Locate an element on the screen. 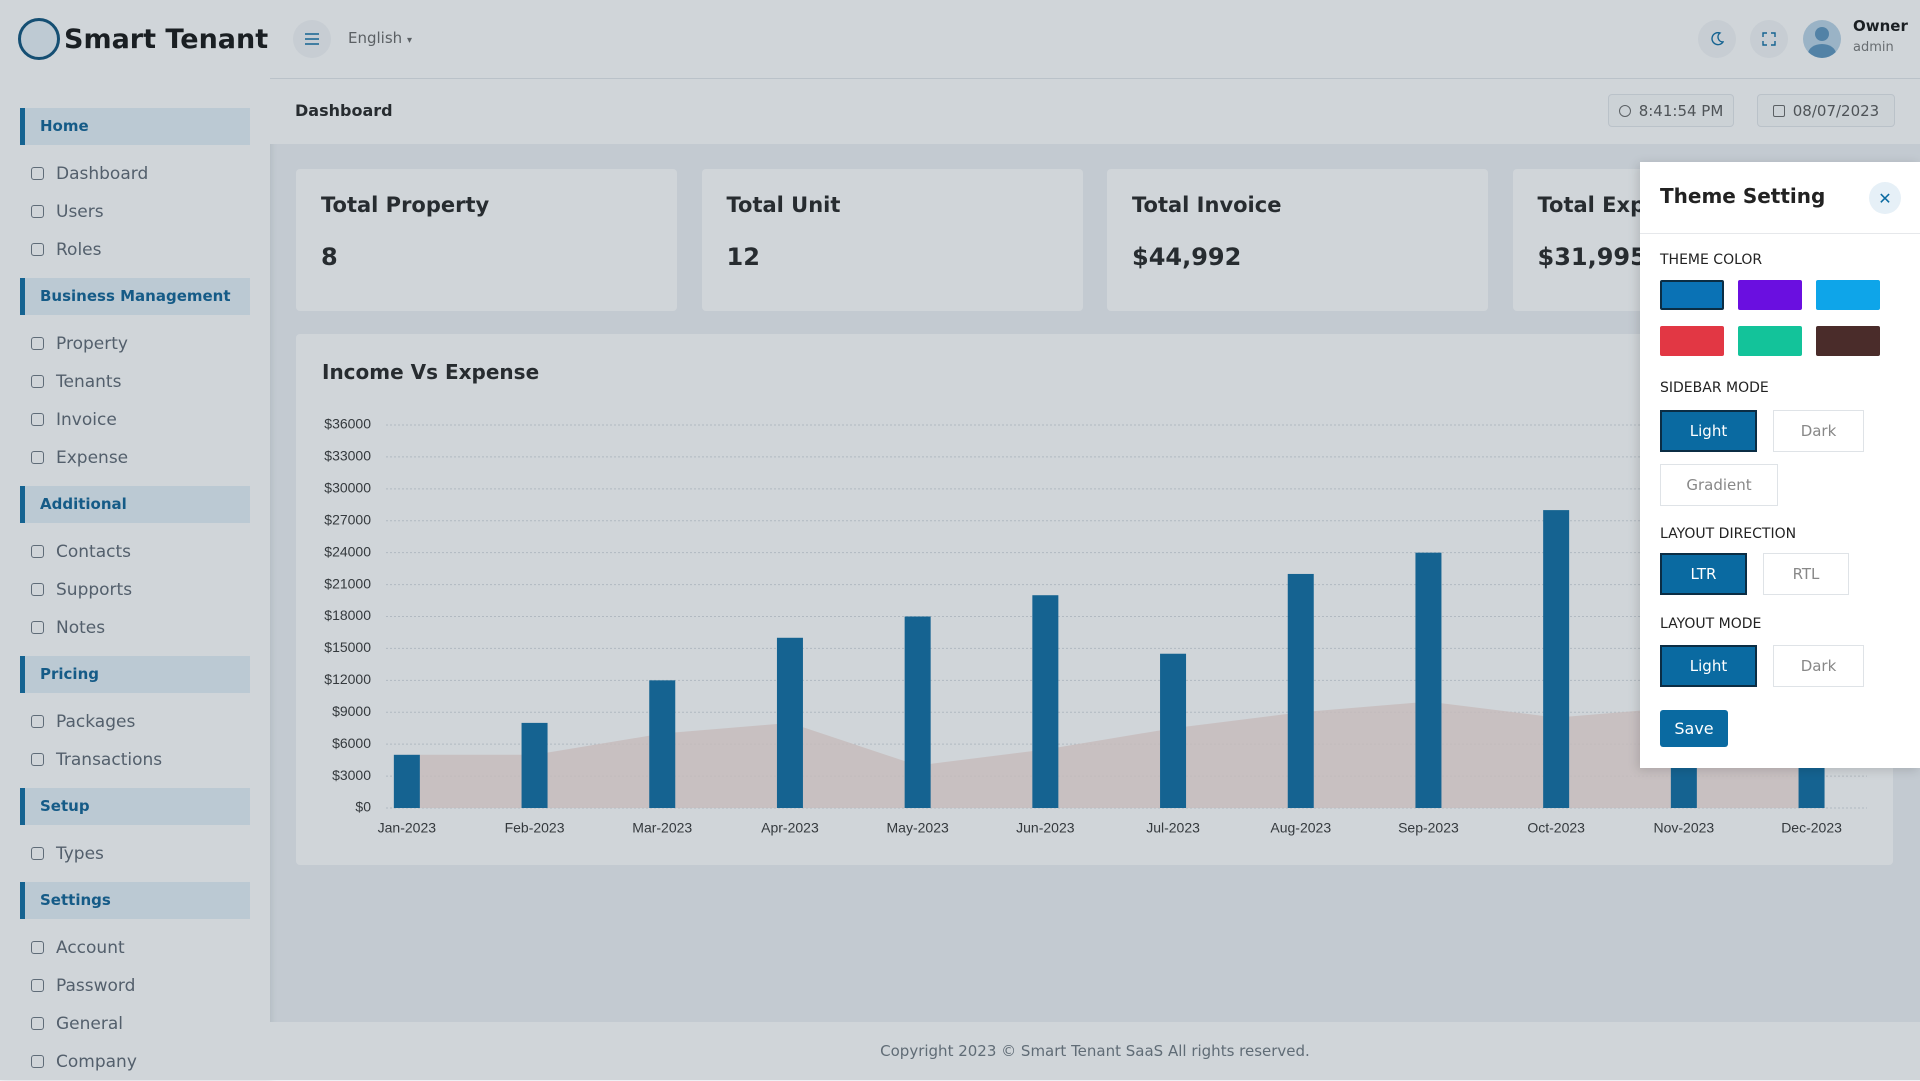 This screenshot has height=1081, width=1920. stat-card: Total Invoice $44,992 is located at coordinates (1297, 240).